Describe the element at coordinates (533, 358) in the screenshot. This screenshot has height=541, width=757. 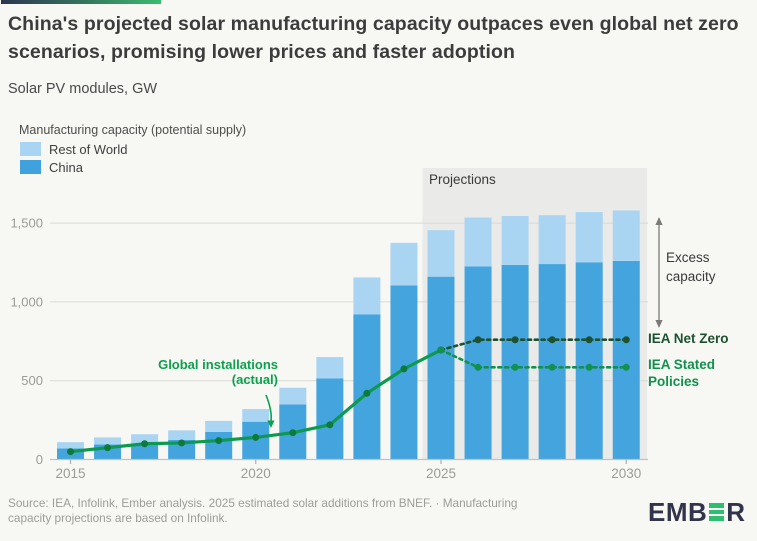
I see `line-iea-stated-policies` at that location.